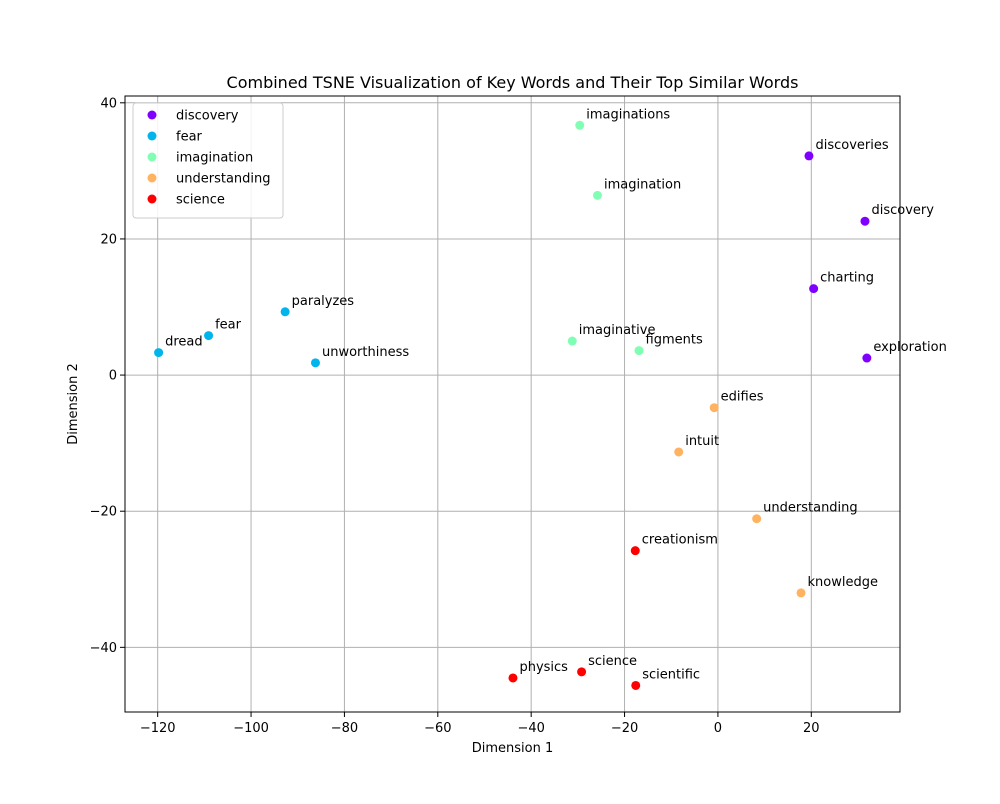  I want to click on data-point-imaginative, so click(572, 341).